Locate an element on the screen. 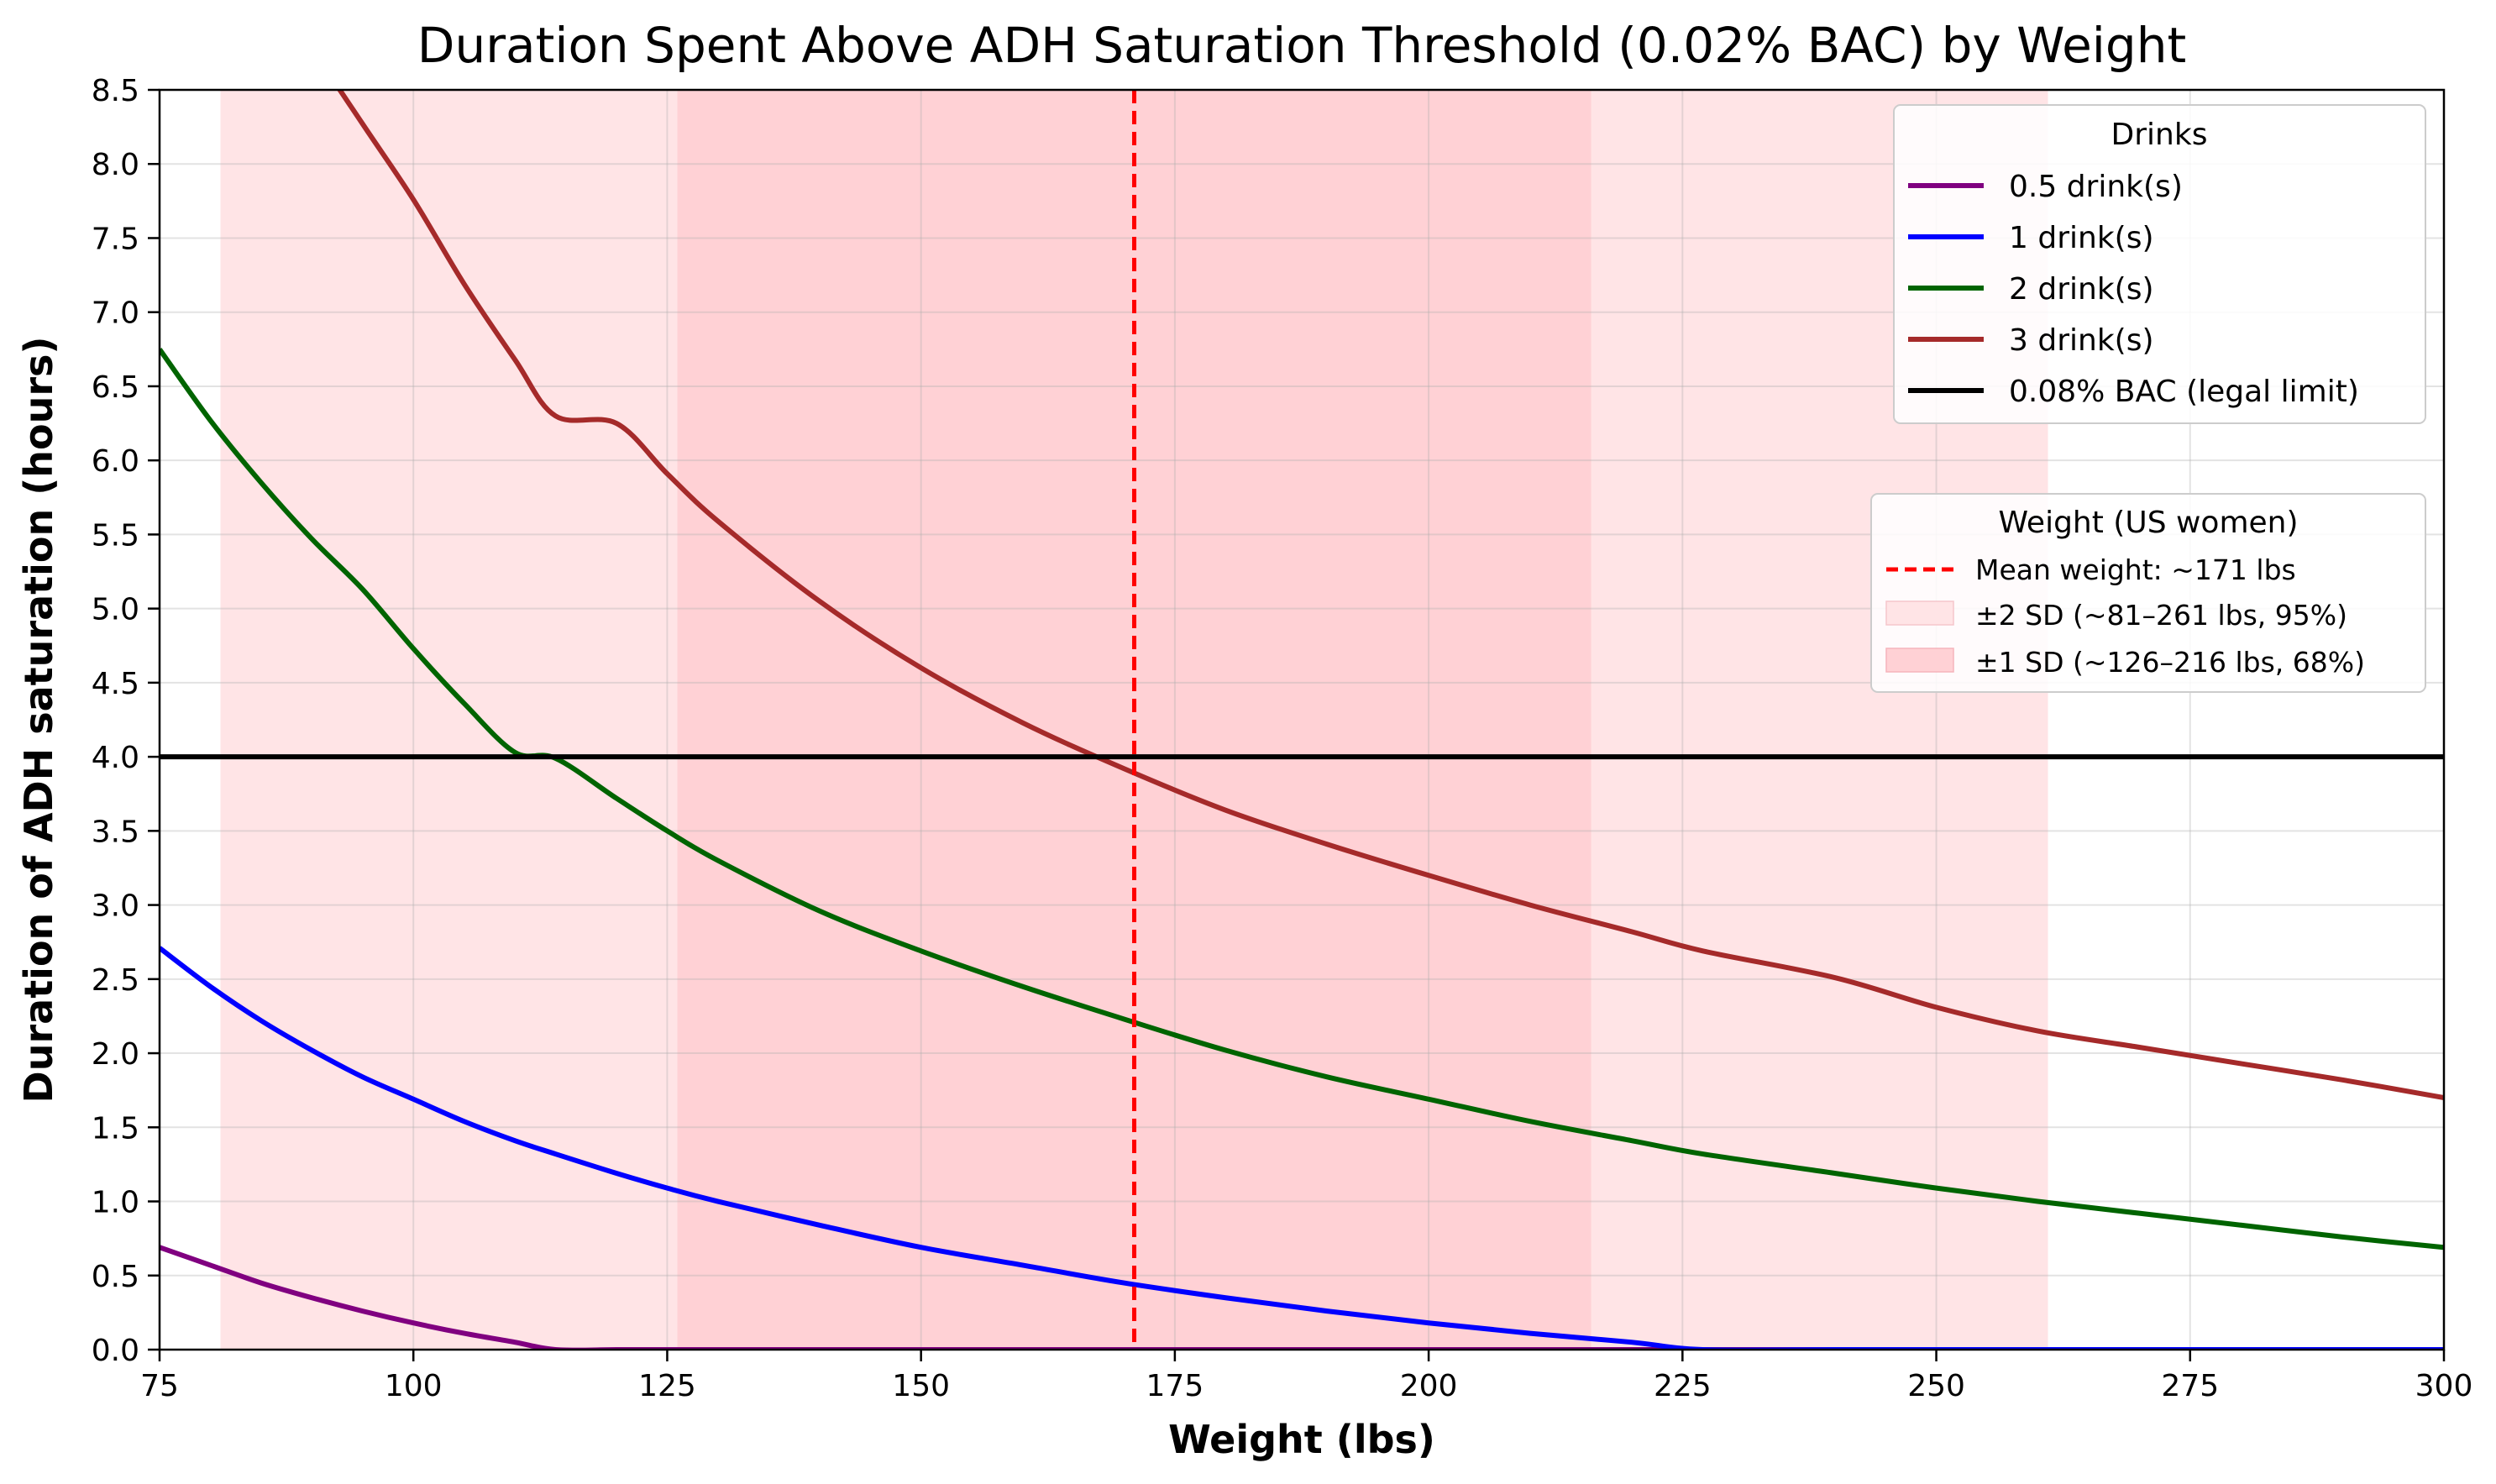 The width and height of the screenshot is (2496, 1484). weight-legend-title: Weight (US women) is located at coordinates (2148, 523).